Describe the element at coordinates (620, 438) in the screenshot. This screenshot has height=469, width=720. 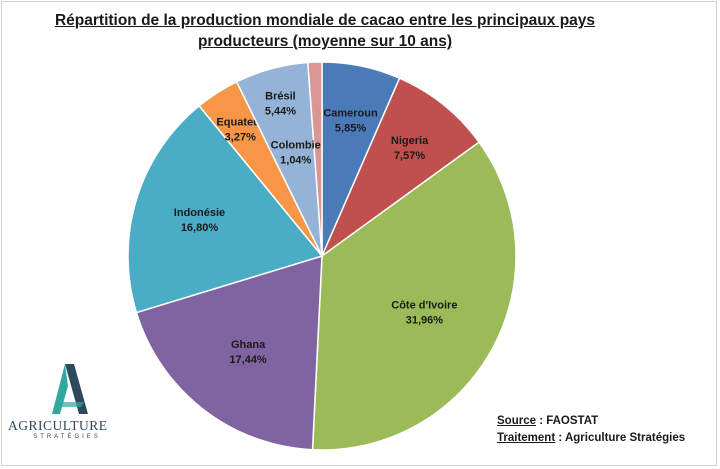
I see `treatment-value: : Agriculture Stratégies` at that location.